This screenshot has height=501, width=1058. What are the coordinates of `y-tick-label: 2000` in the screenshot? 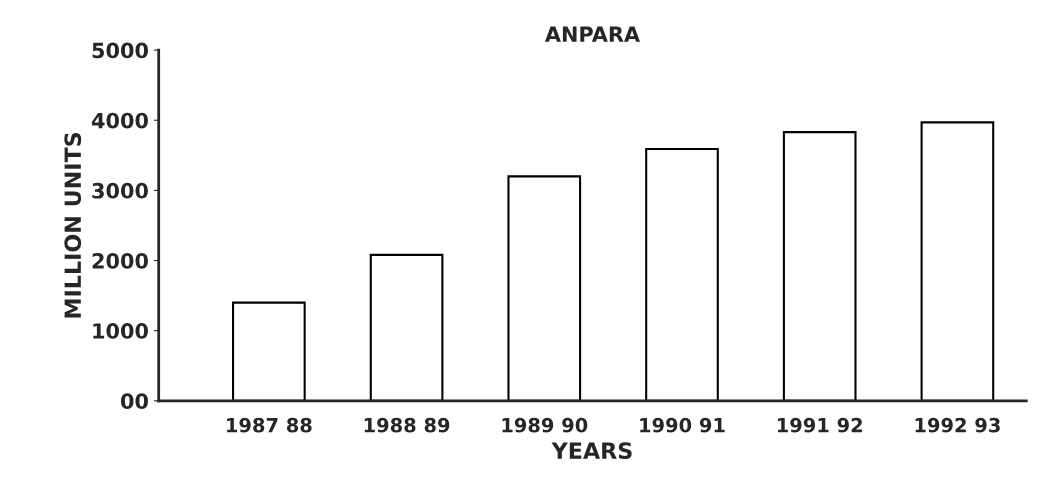 It's located at (120, 260).